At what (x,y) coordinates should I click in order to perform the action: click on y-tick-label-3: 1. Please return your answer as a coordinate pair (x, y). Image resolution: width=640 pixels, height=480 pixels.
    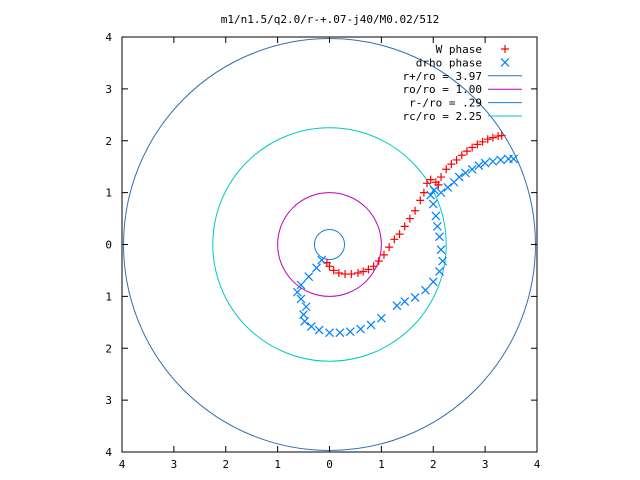
    Looking at the image, I should click on (108, 296).